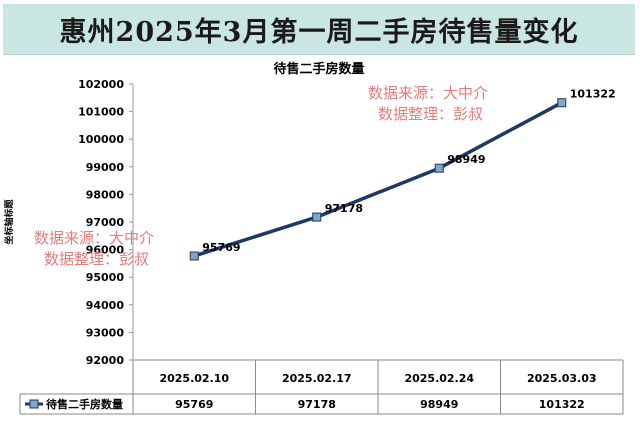  I want to click on y-tick-label: 99000, so click(105, 167).